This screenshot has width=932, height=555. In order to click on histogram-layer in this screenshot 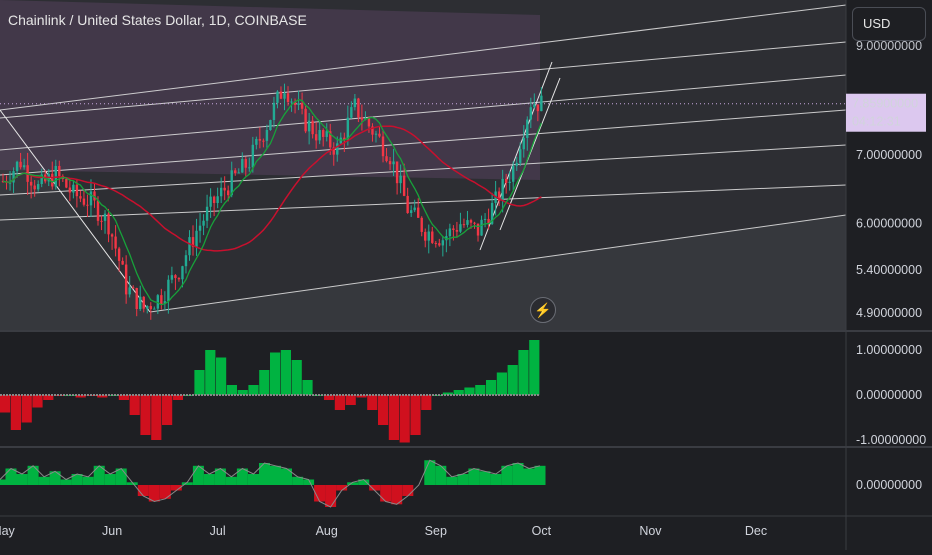, I will do `click(270, 391)`.